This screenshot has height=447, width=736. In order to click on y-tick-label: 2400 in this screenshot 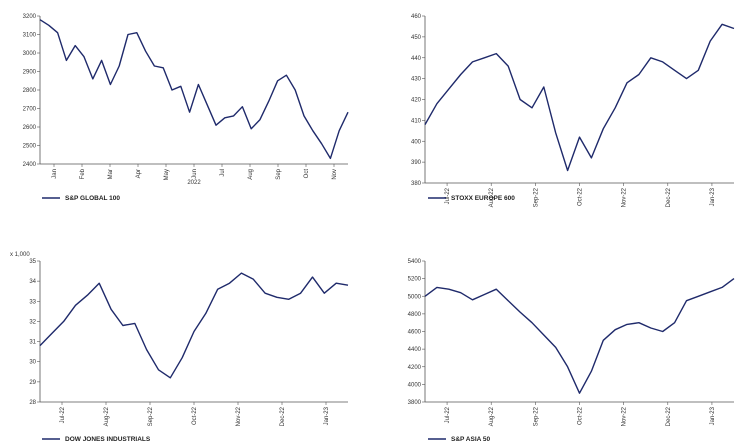, I will do `click(30, 165)`.